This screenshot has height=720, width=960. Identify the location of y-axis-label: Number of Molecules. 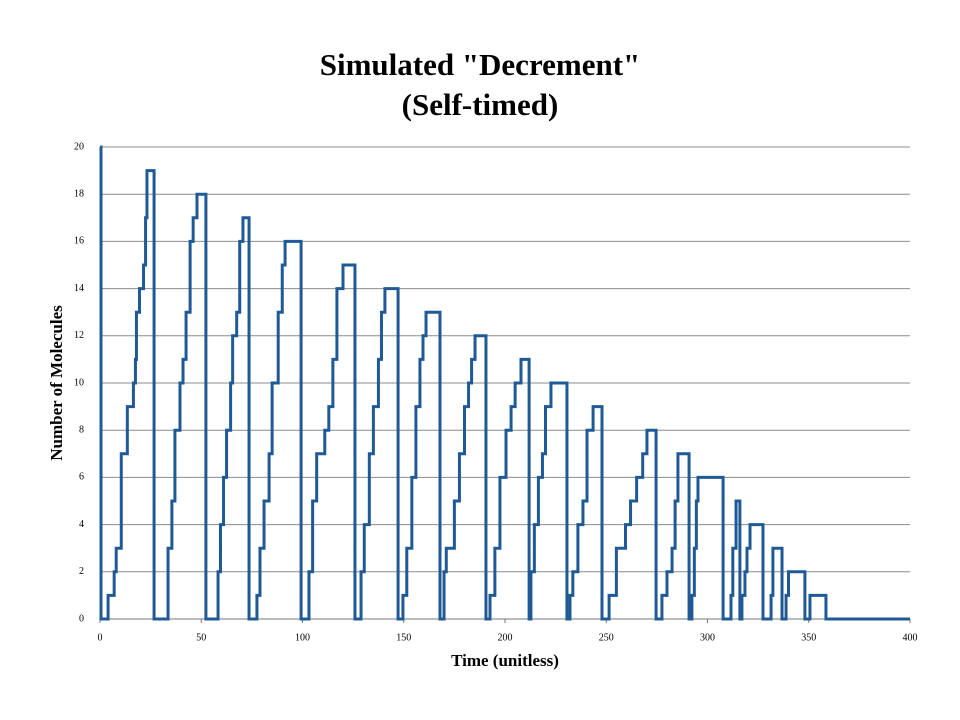
(56, 383).